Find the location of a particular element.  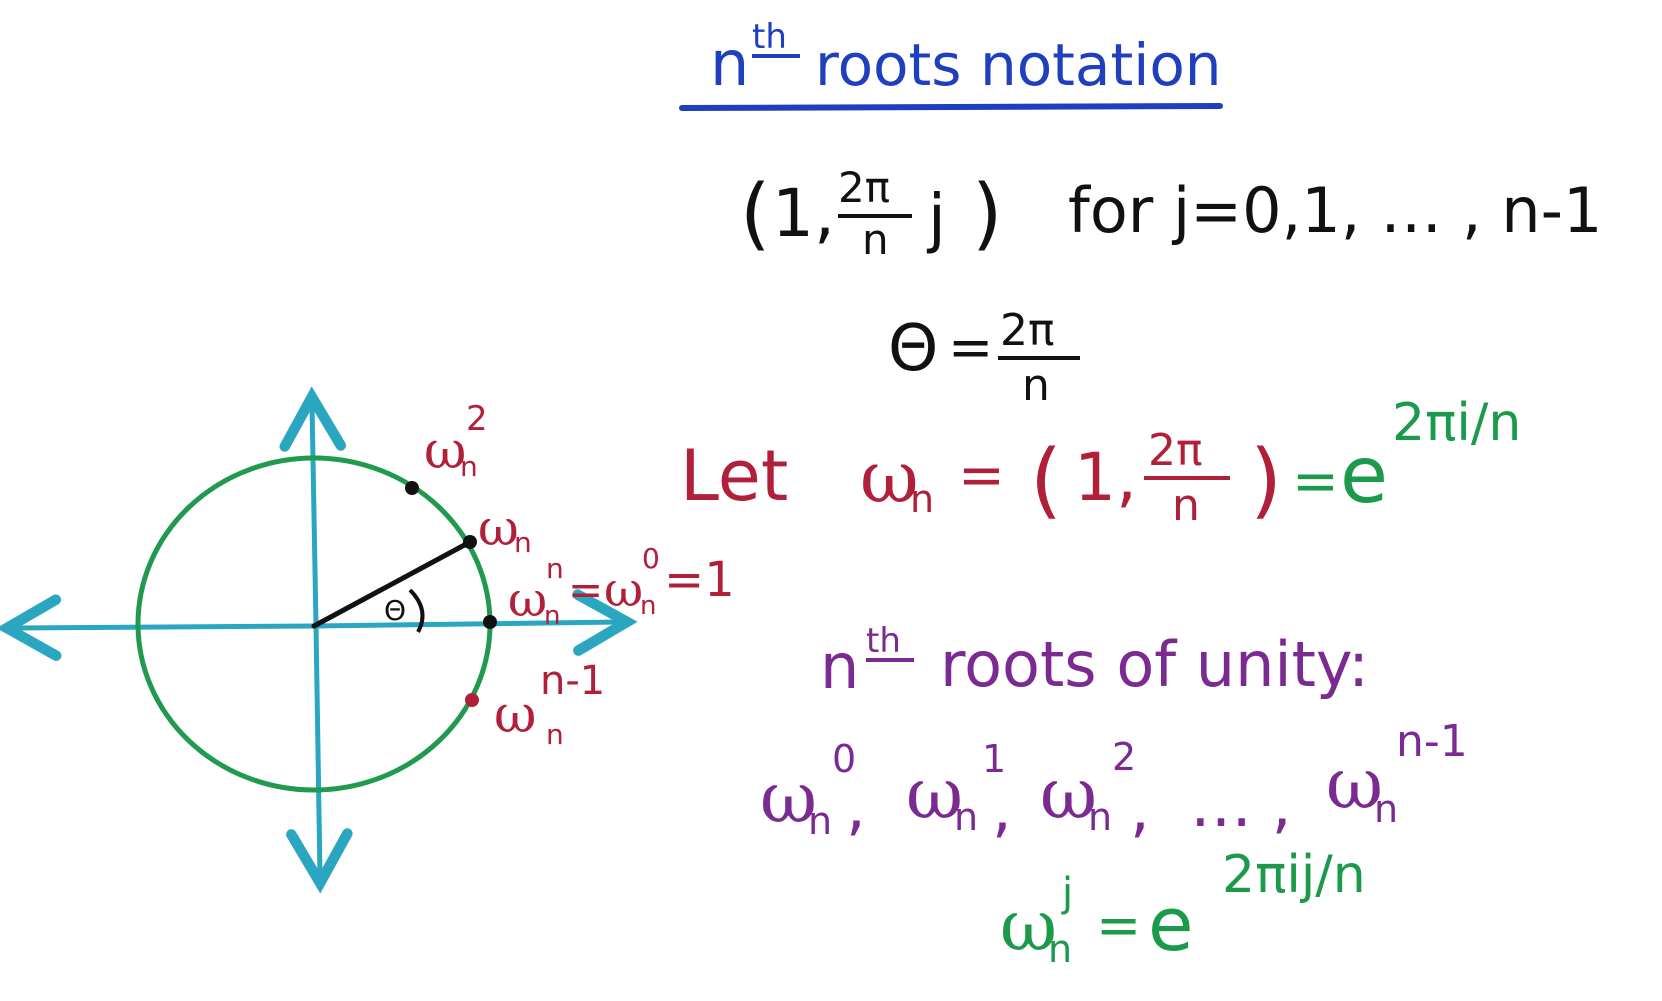

radius-line is located at coordinates (392, 584).